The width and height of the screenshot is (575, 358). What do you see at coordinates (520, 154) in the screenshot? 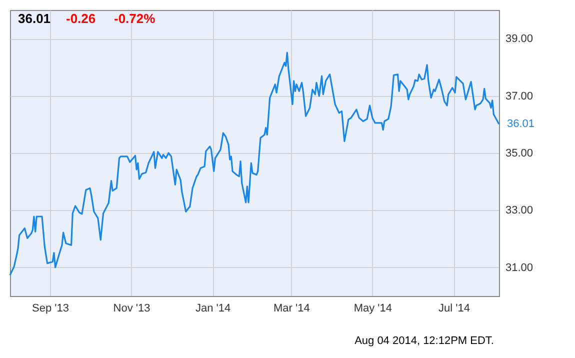
I see `y-tick-label: 35.00` at bounding box center [520, 154].